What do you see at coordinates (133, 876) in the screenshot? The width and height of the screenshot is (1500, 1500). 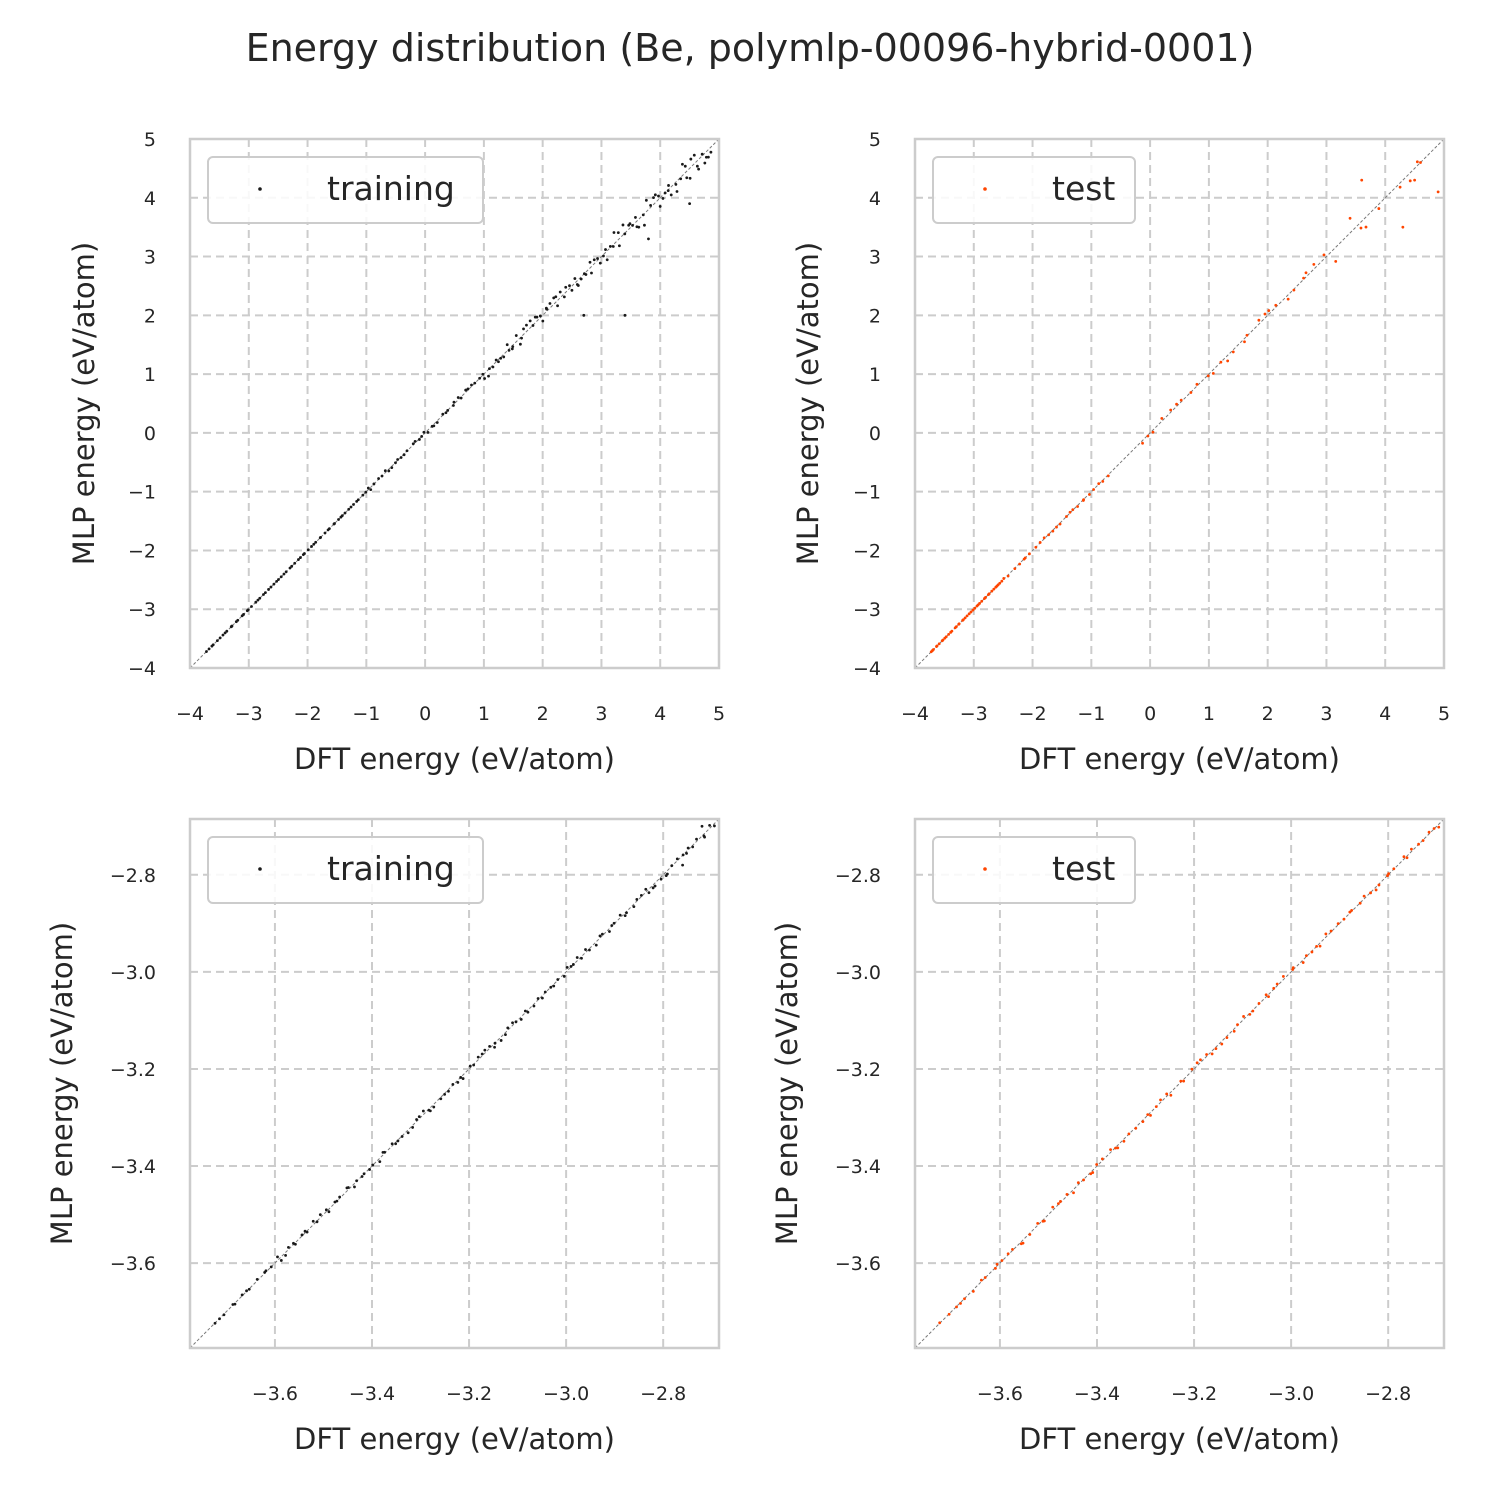 I see `y-tick-label: −2.8` at bounding box center [133, 876].